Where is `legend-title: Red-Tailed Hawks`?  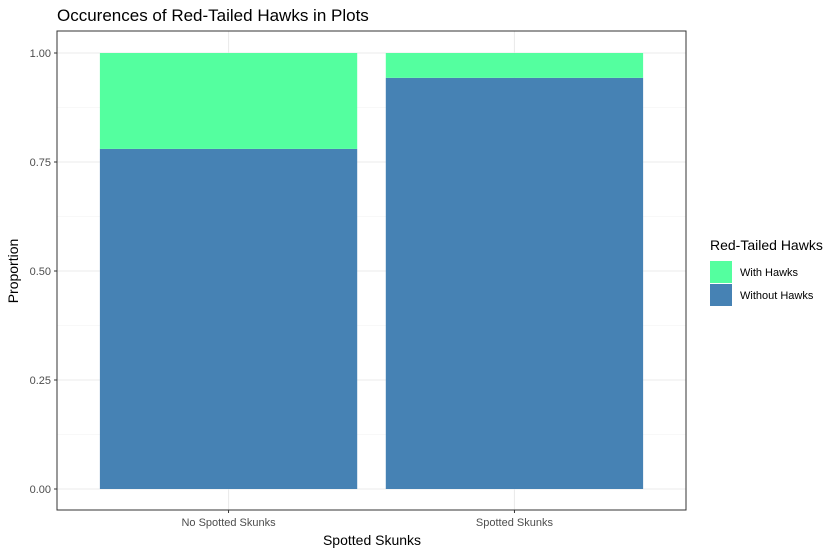
legend-title: Red-Tailed Hawks is located at coordinates (766, 245).